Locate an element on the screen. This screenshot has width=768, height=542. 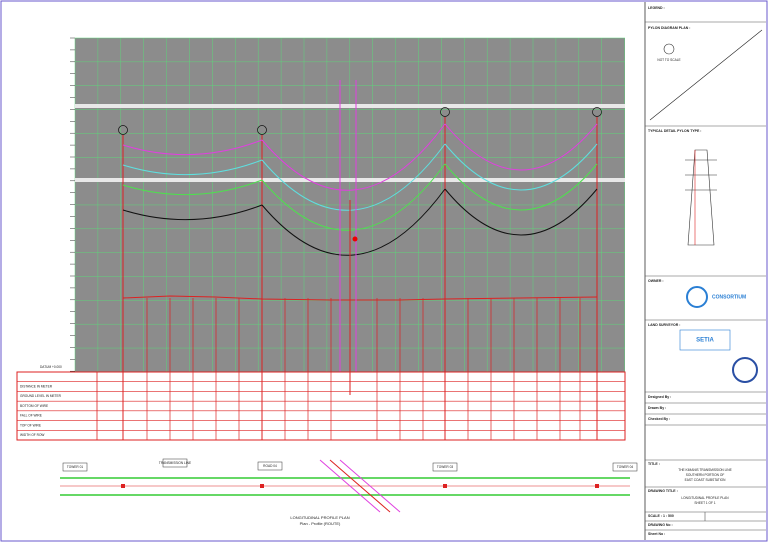
plan-label: TRANSMISSION LINE is located at coordinates (175, 463).